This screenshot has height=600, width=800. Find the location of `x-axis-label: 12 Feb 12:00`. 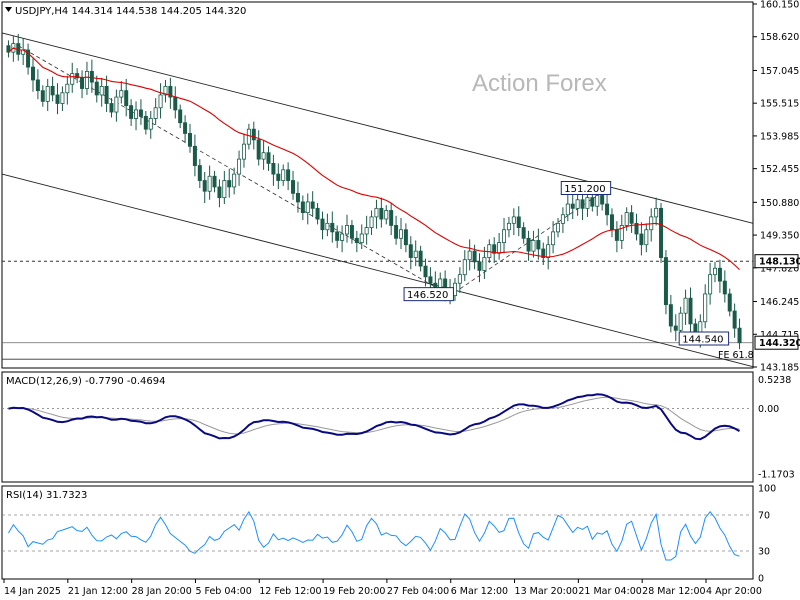

x-axis-label: 12 Feb 12:00 is located at coordinates (290, 591).